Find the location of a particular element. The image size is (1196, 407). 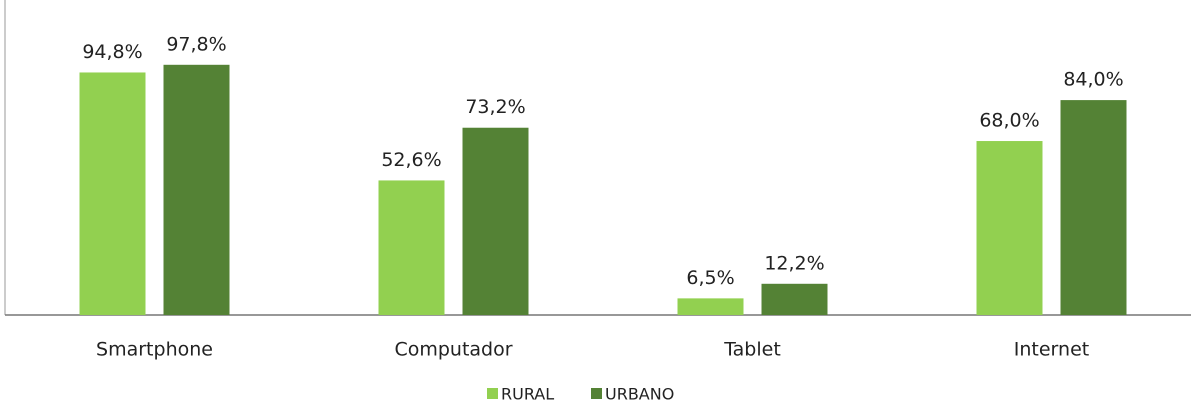

x-tick-label: Computador is located at coordinates (453, 350).